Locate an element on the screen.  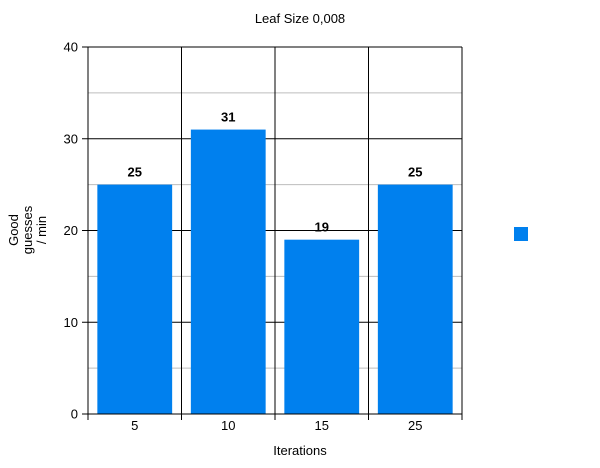
data-label: 19 is located at coordinates (322, 227).